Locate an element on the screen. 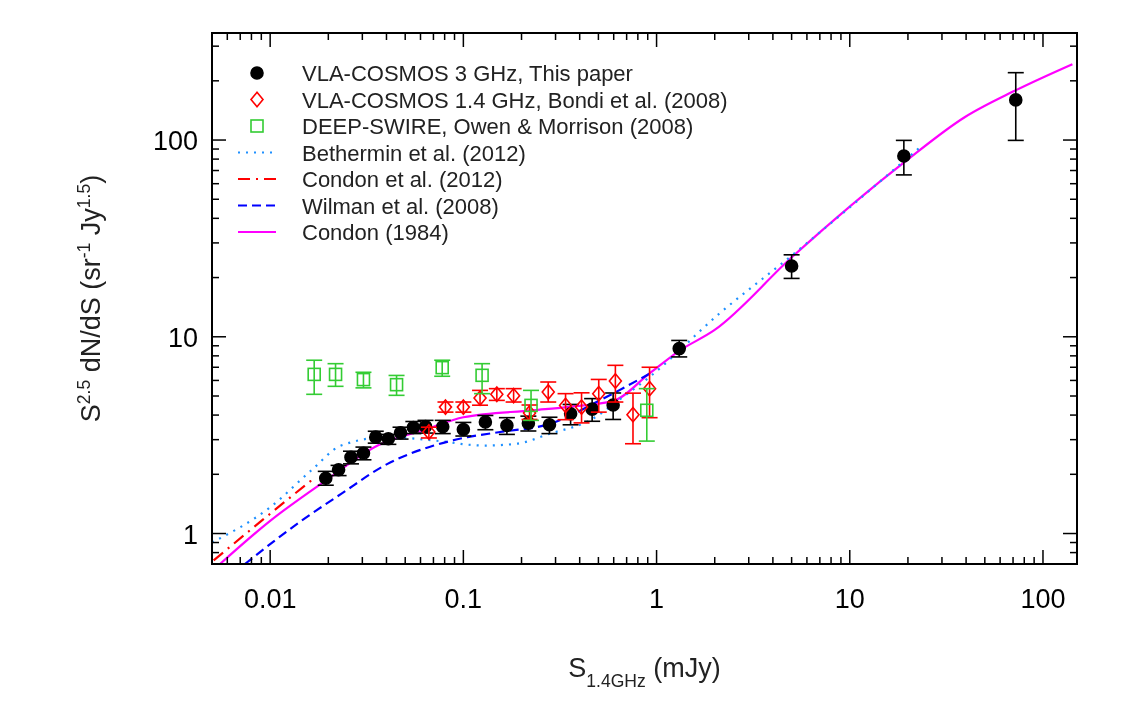  x-axis-title: S$_{1.4GHz}$ (mJy) is located at coordinates (644, 672).